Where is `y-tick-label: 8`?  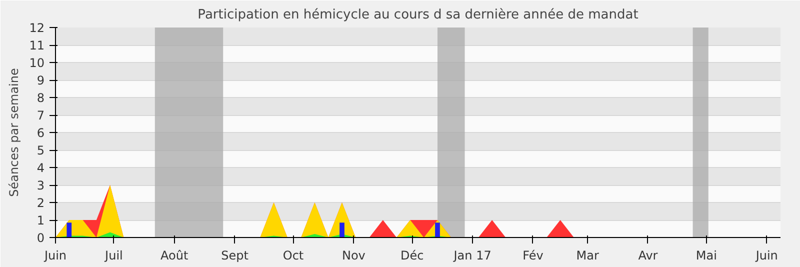
y-tick-label: 8 is located at coordinates (40, 98).